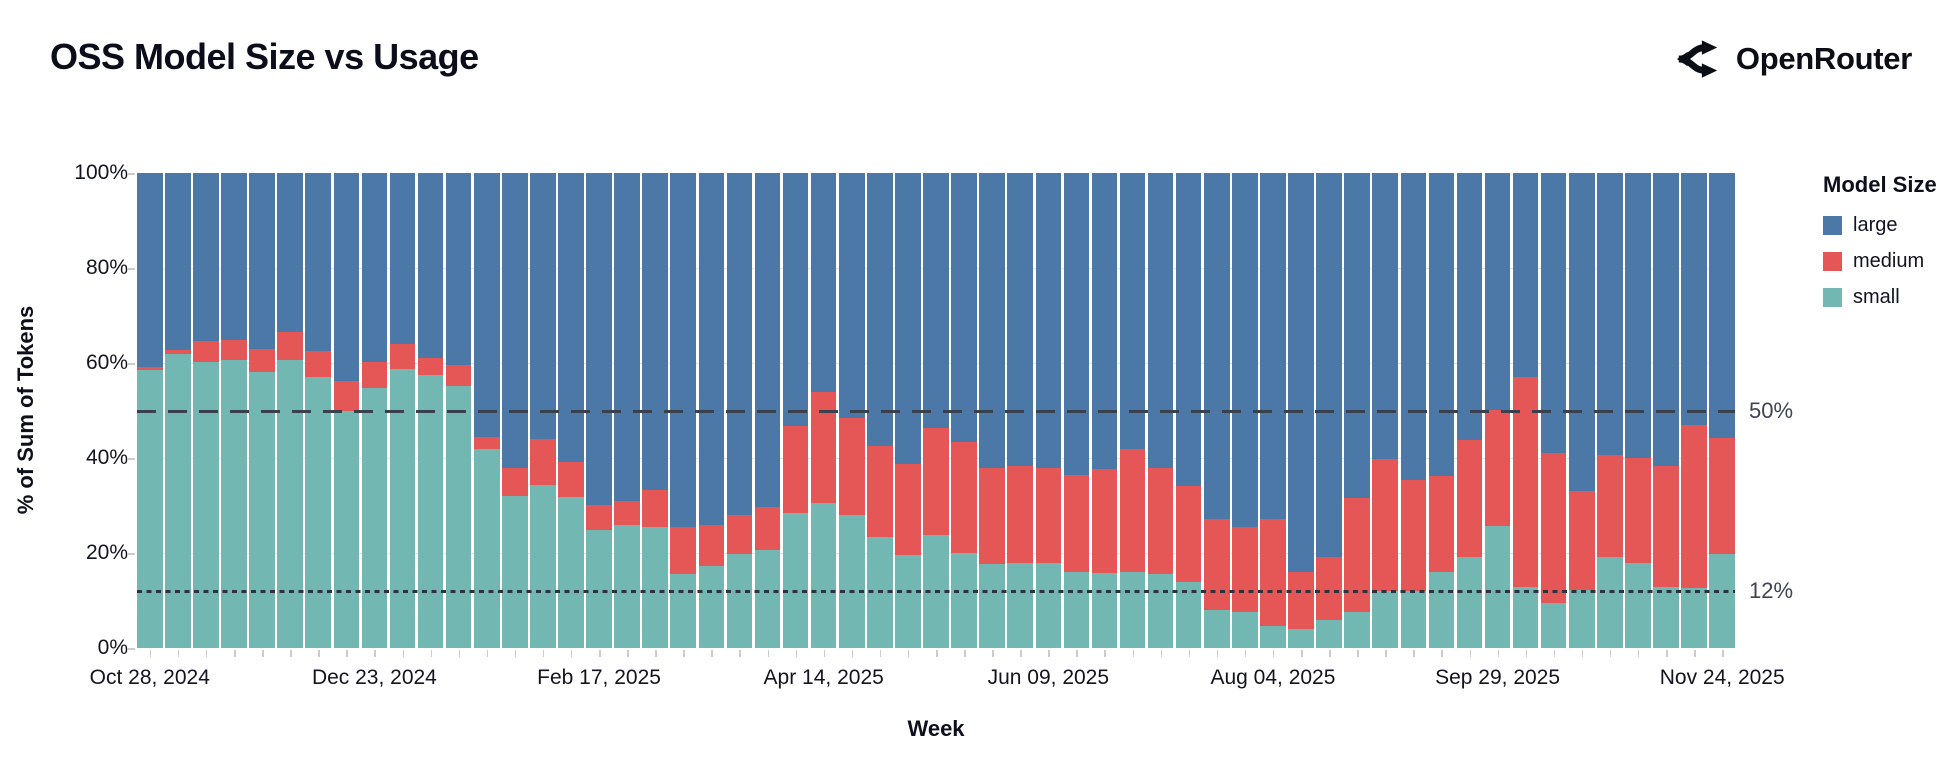 The width and height of the screenshot is (1956, 760). What do you see at coordinates (1771, 410) in the screenshot?
I see `refline-label-50%: 50%` at bounding box center [1771, 410].